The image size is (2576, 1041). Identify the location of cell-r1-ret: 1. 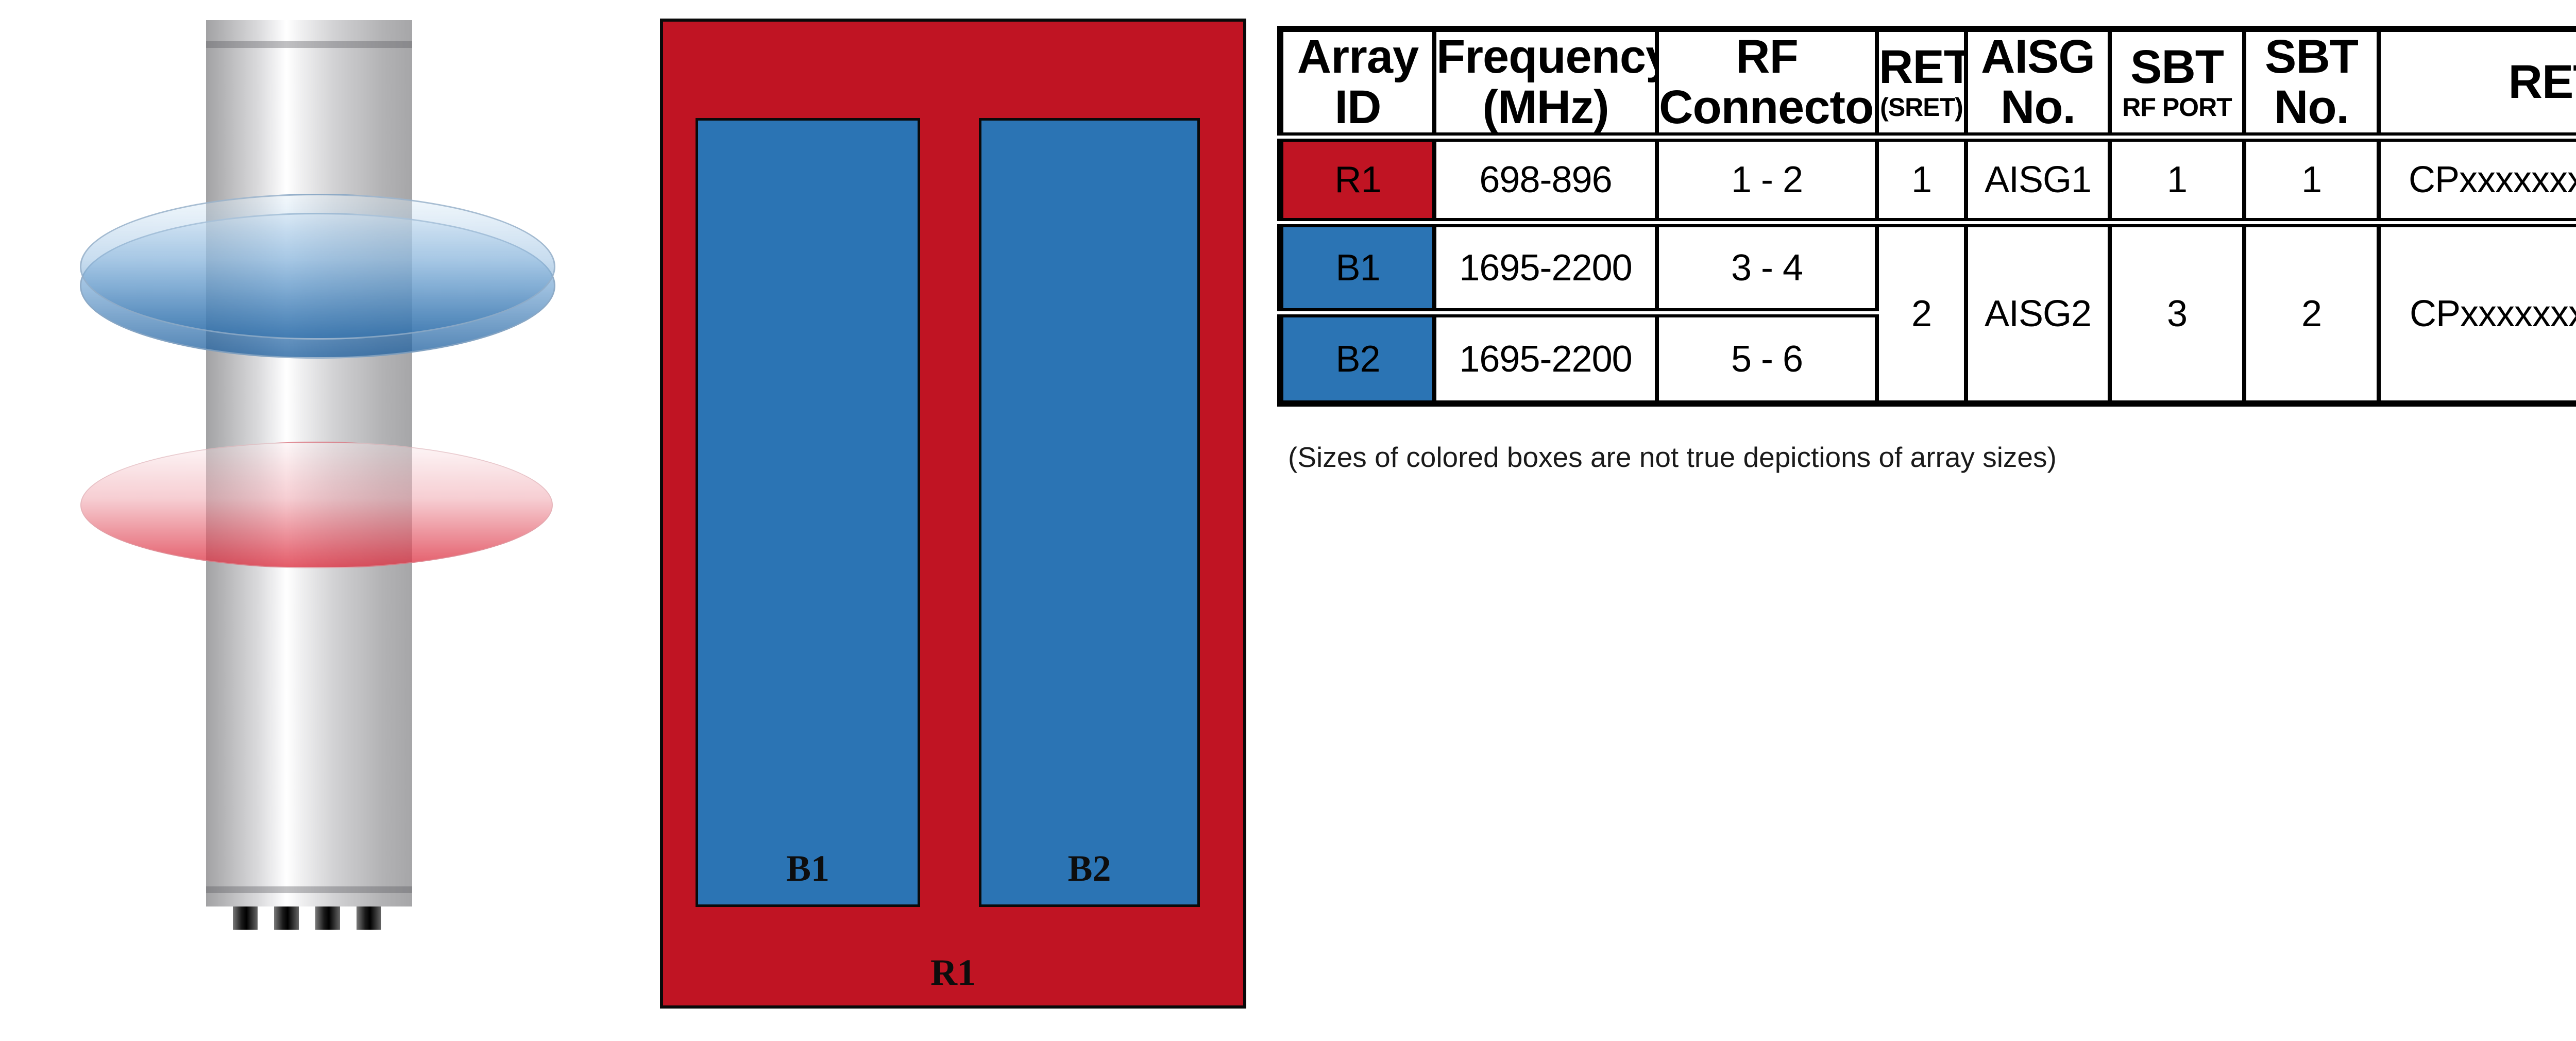
(1921, 181).